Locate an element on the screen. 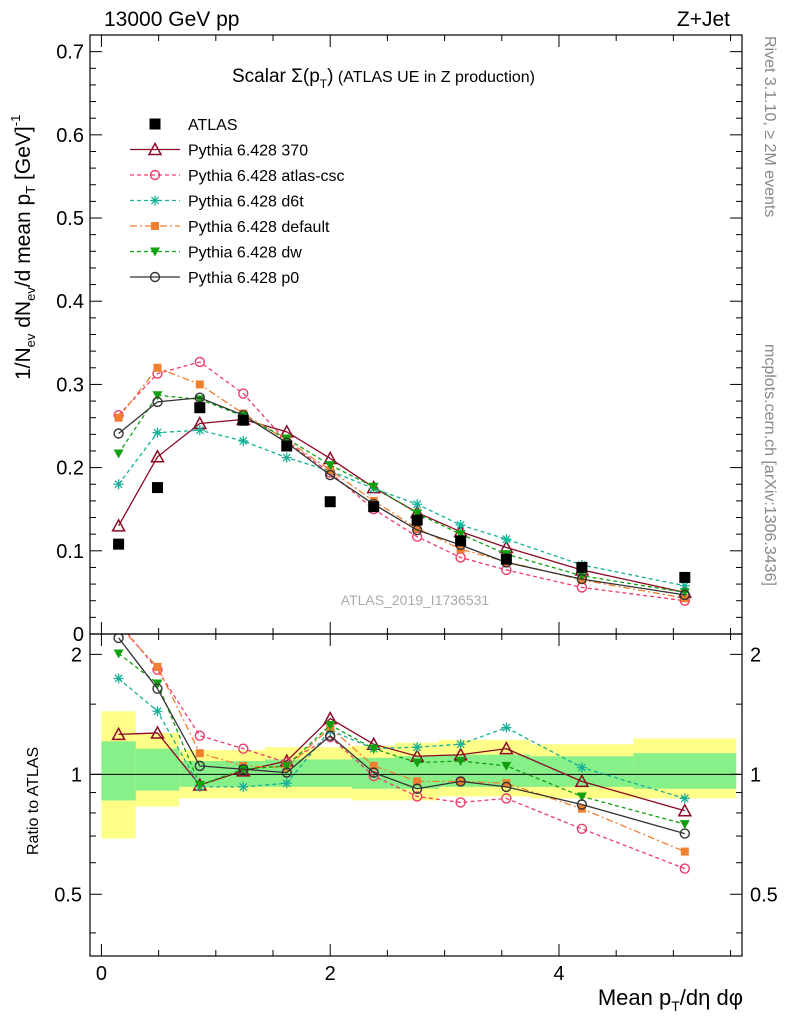  x-tick-label: 2 is located at coordinates (330, 974).